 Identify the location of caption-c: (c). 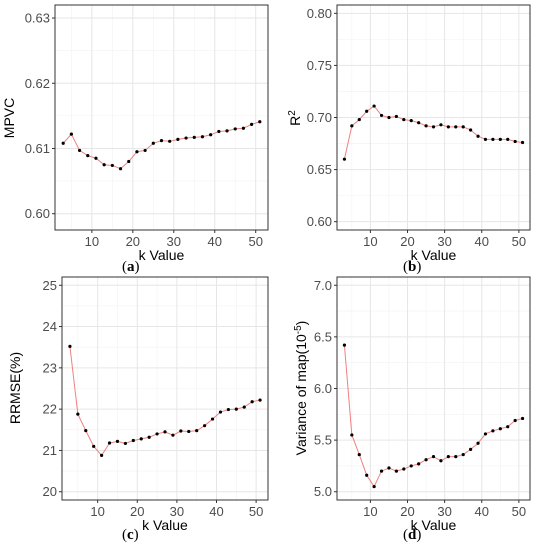
(130, 535).